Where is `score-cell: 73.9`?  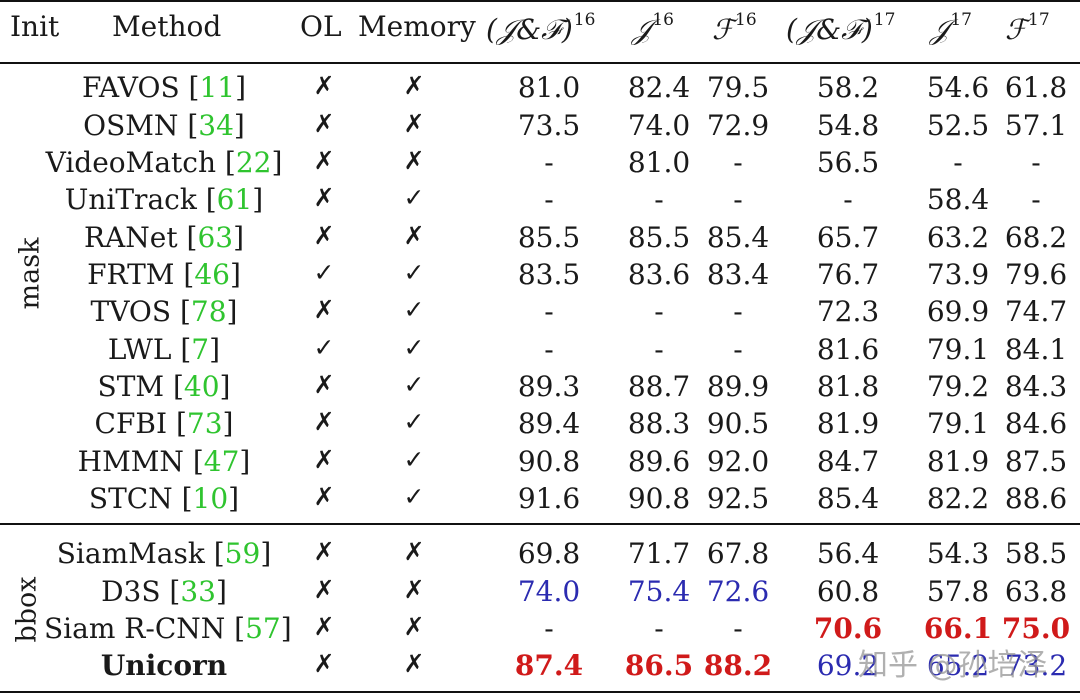
score-cell: 73.9 is located at coordinates (958, 274).